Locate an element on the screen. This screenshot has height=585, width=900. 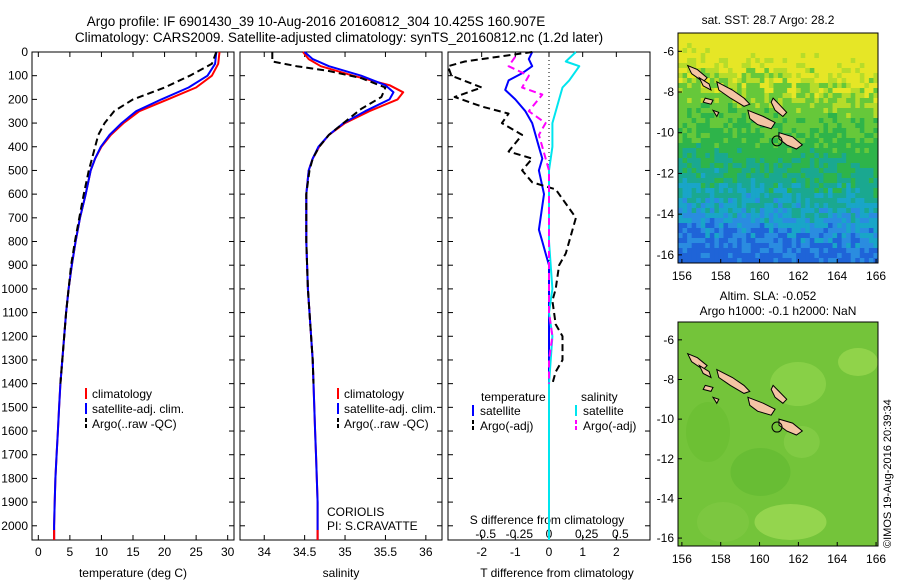
legend-label: Argo(-adj) is located at coordinates (506, 426).